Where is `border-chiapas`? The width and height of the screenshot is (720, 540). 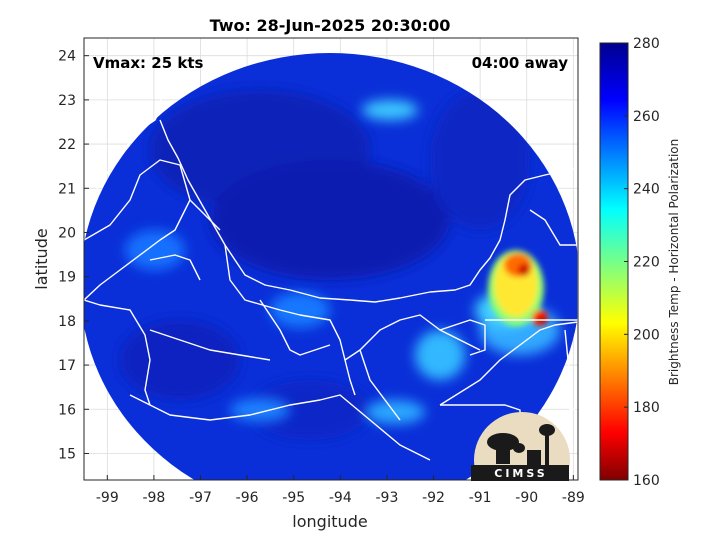
border-chiapas is located at coordinates (372, 385).